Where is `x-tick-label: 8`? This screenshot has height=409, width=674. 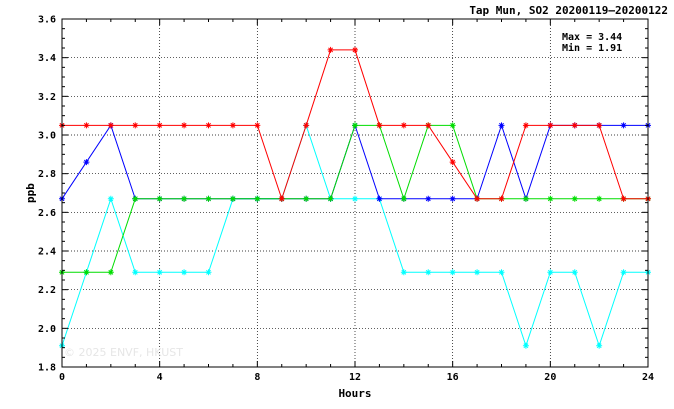 x-tick-label: 8 is located at coordinates (257, 377).